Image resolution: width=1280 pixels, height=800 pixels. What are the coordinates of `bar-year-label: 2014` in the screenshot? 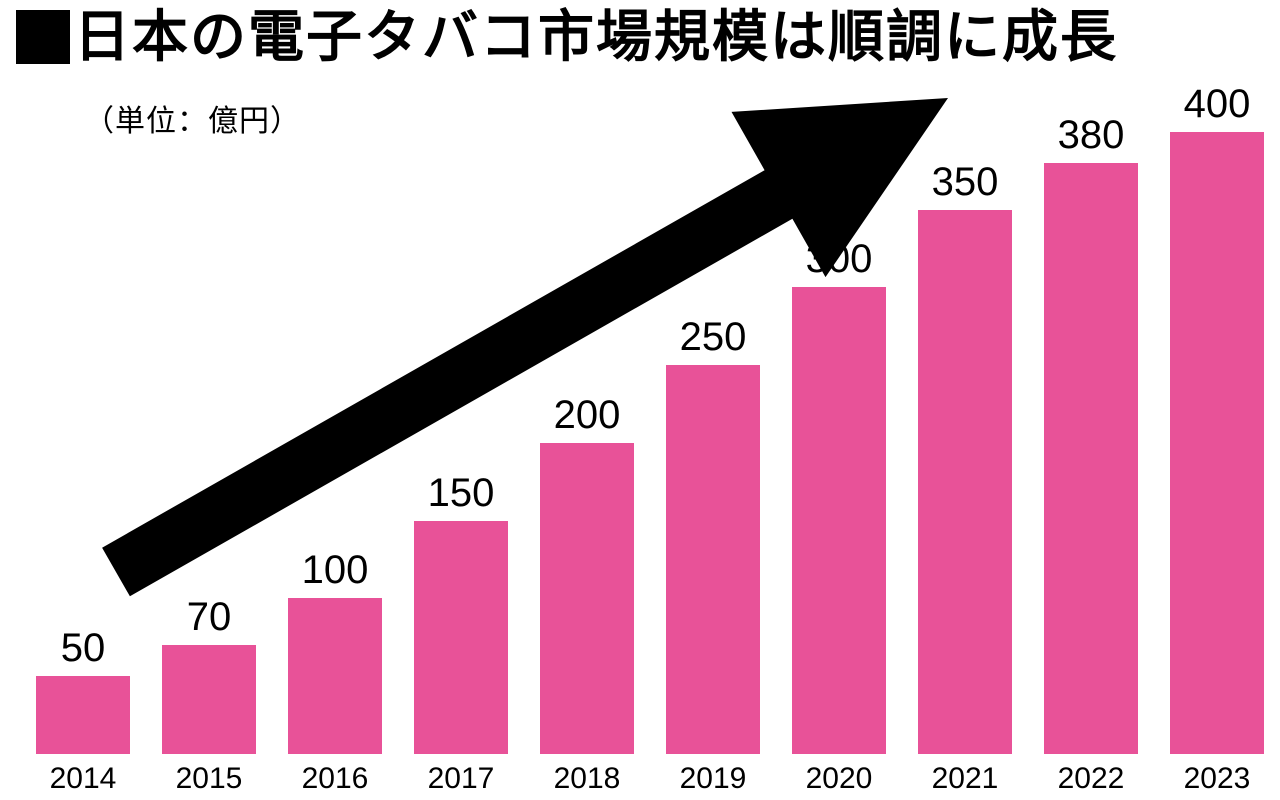 It's located at (83, 778).